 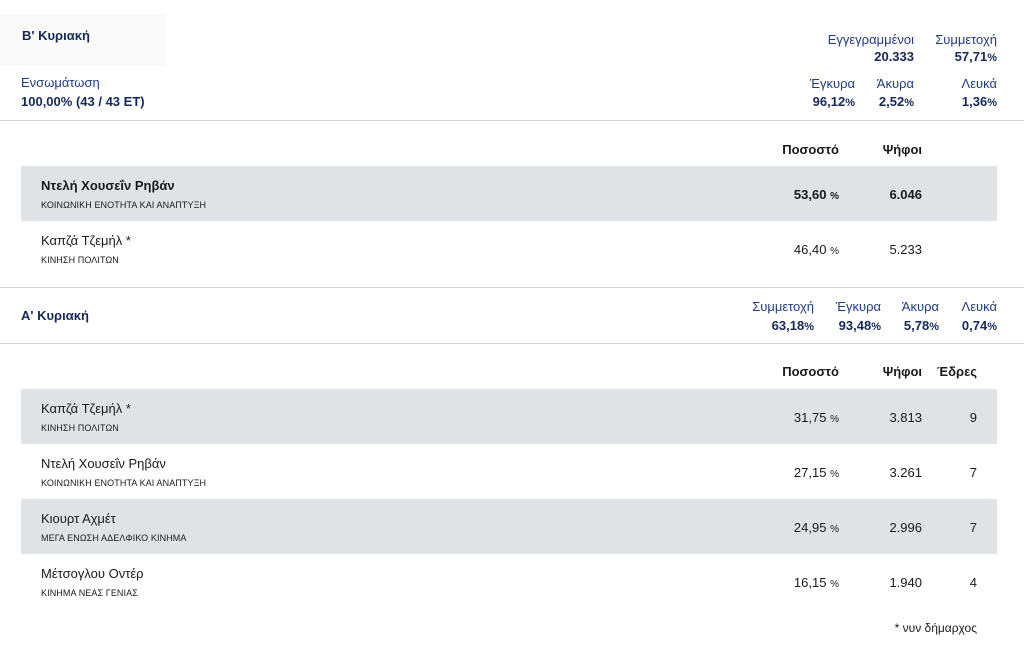 What do you see at coordinates (975, 56) in the screenshot?
I see `turnout-value: 57,71%` at bounding box center [975, 56].